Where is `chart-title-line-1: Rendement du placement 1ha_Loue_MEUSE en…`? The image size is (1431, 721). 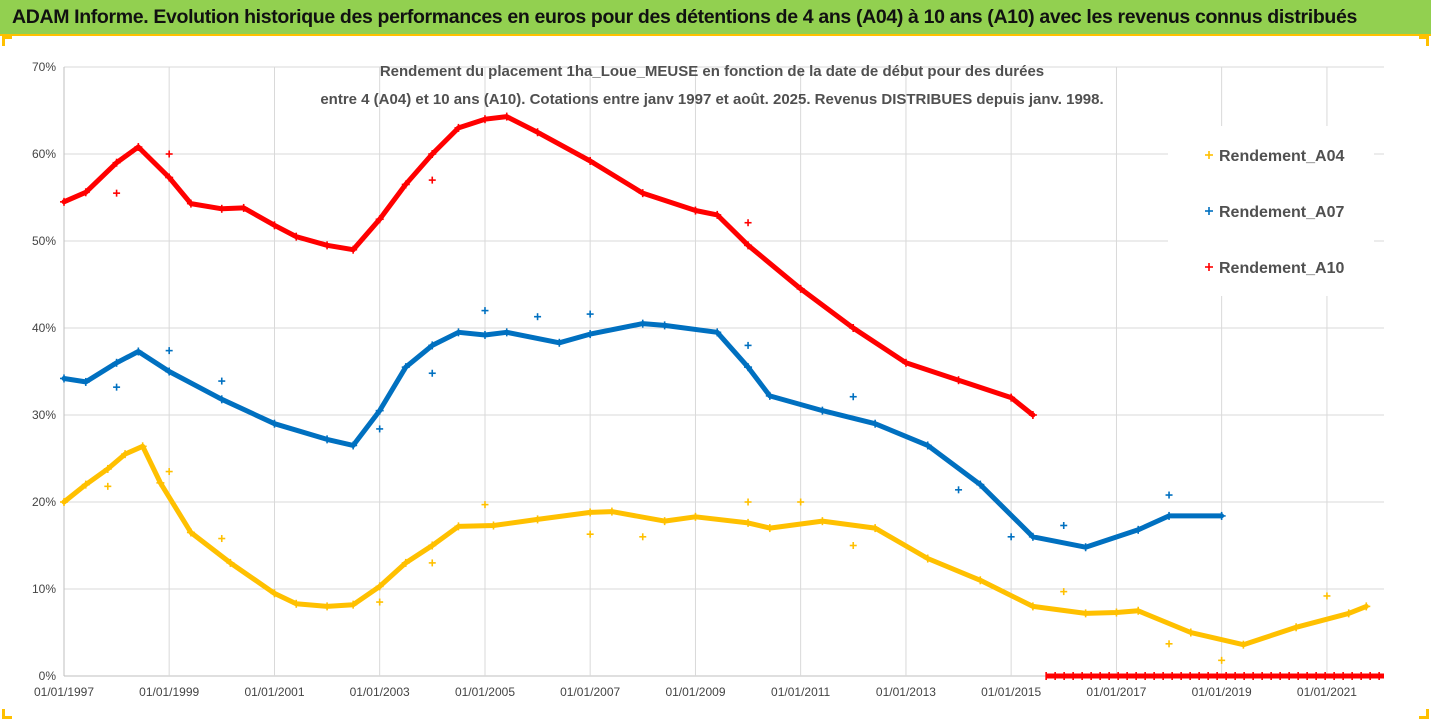
chart-title-line-1: Rendement du placement 1ha_Loue_MEUSE en… is located at coordinates (712, 71).